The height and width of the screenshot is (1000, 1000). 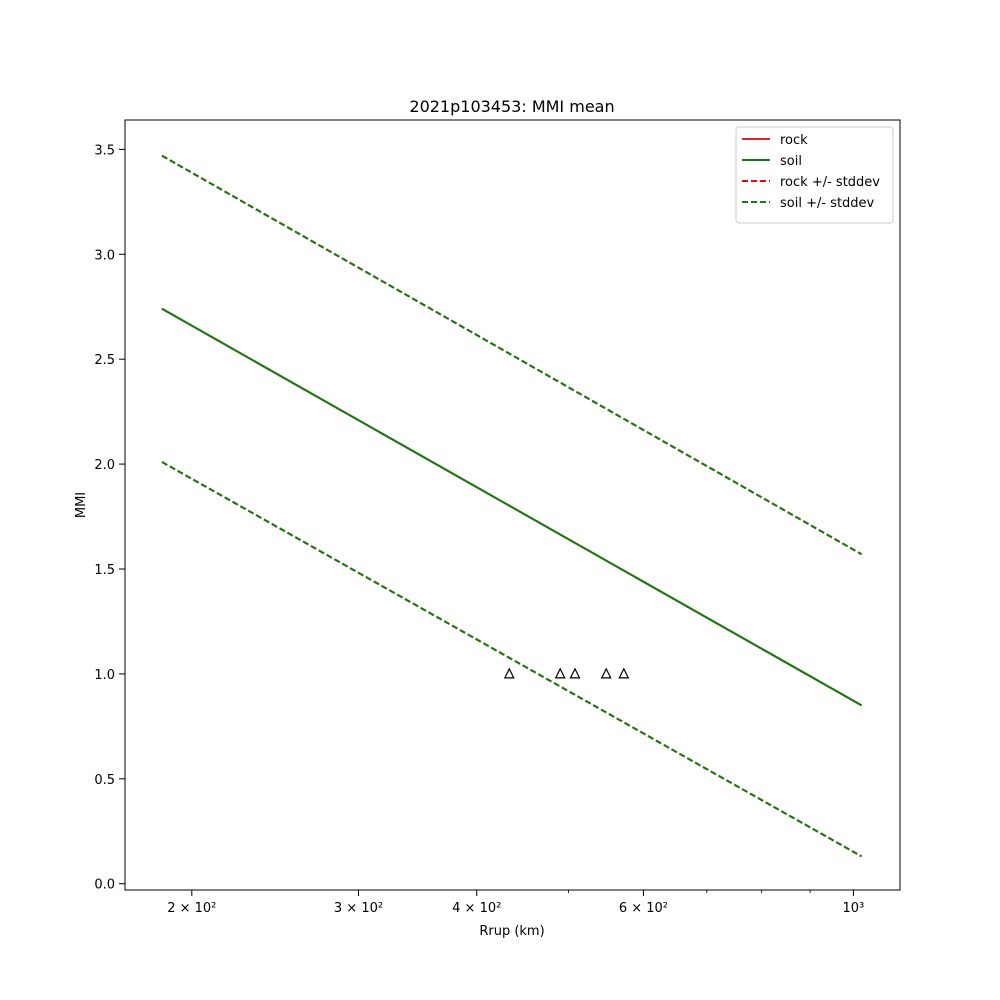 What do you see at coordinates (830, 182) in the screenshot?
I see `legend-label: rock +/- stddev` at bounding box center [830, 182].